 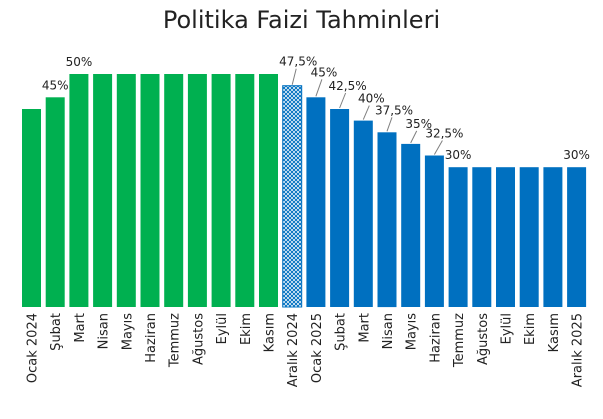 What do you see at coordinates (388, 331) in the screenshot?
I see `tick-label-16: Nisan` at bounding box center [388, 331].